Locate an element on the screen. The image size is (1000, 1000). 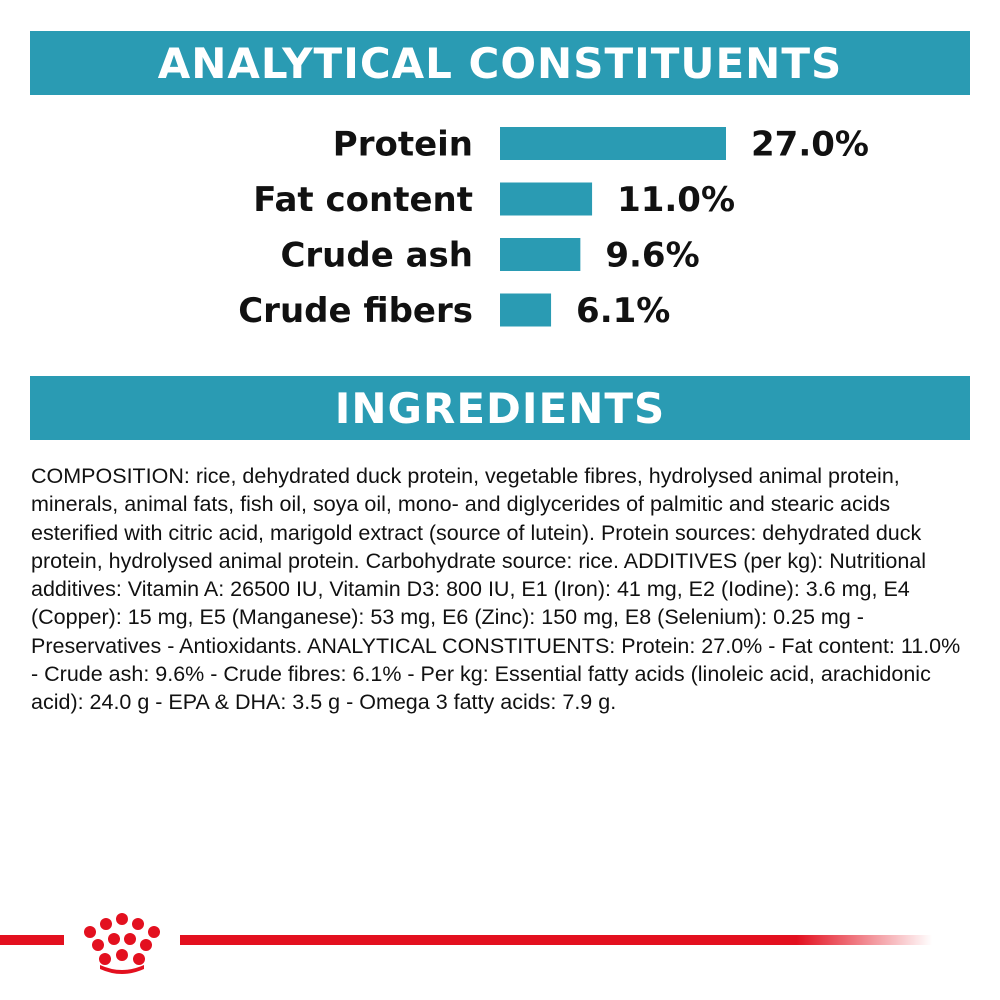
analytical-constituents-banner: ANALYTICAL CONSTITUENTS is located at coordinates (500, 63).